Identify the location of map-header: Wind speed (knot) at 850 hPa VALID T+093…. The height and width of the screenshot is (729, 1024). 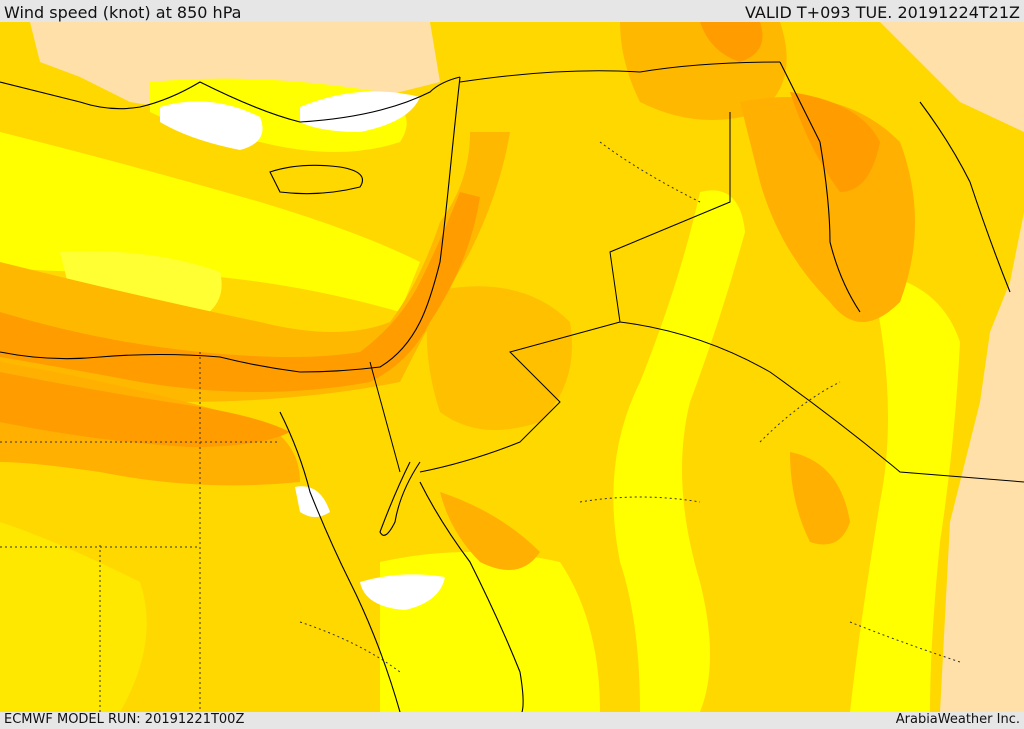
(512, 11).